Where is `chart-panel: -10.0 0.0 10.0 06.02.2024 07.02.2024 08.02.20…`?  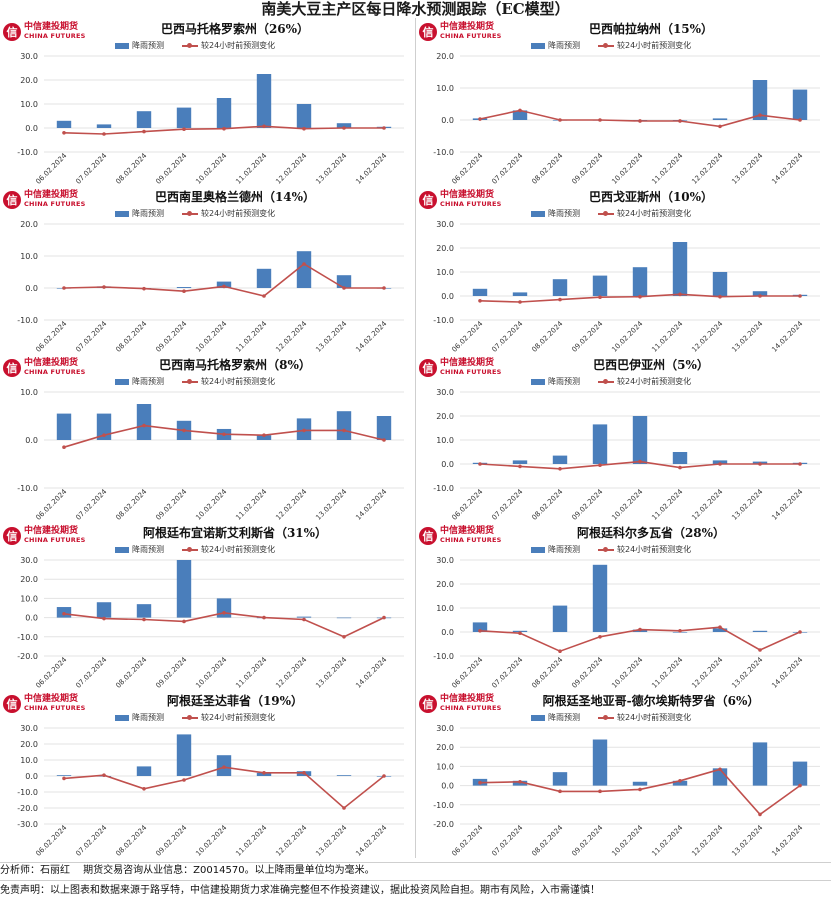
chart-panel: -10.0 0.0 10.0 06.02.2024 07.02.2024 08.02.20… is located at coordinates (207, 438).